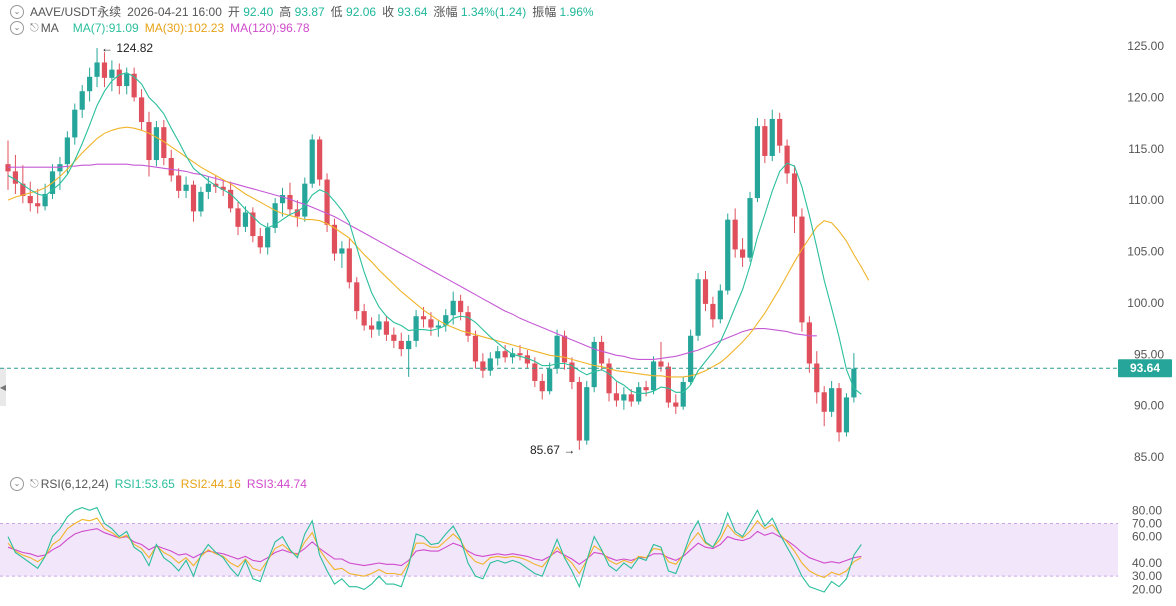 This screenshot has height=606, width=1176. I want to click on low-label: 低, so click(336, 12).